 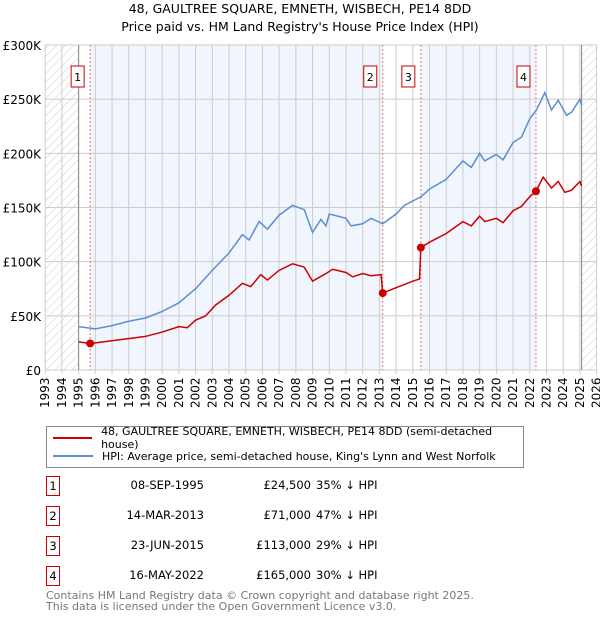 I want to click on sale-date: 14-MAR-2013, so click(x=165, y=515).